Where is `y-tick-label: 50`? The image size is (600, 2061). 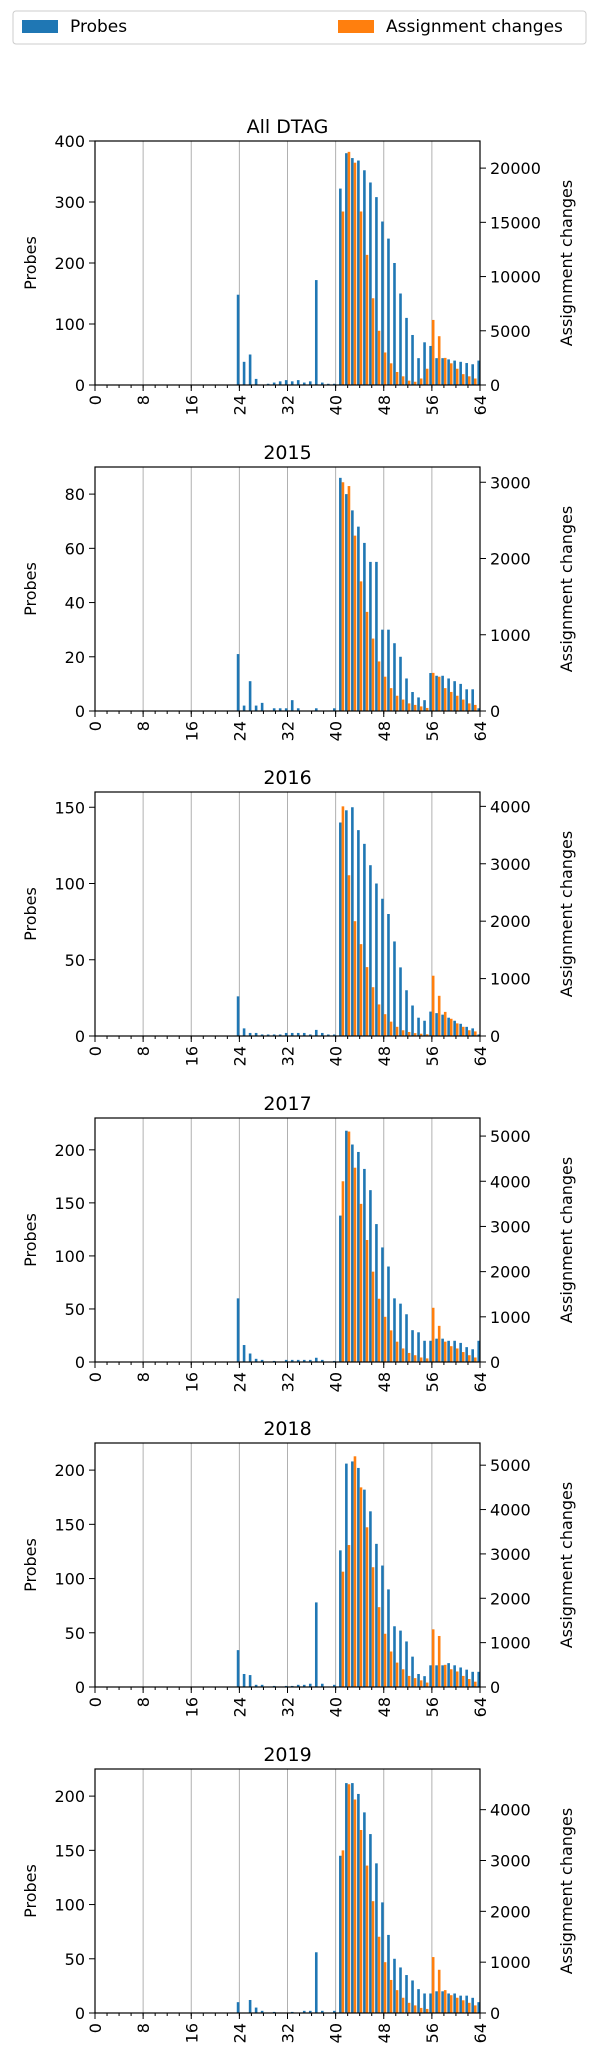 y-tick-label: 50 is located at coordinates (75, 960).